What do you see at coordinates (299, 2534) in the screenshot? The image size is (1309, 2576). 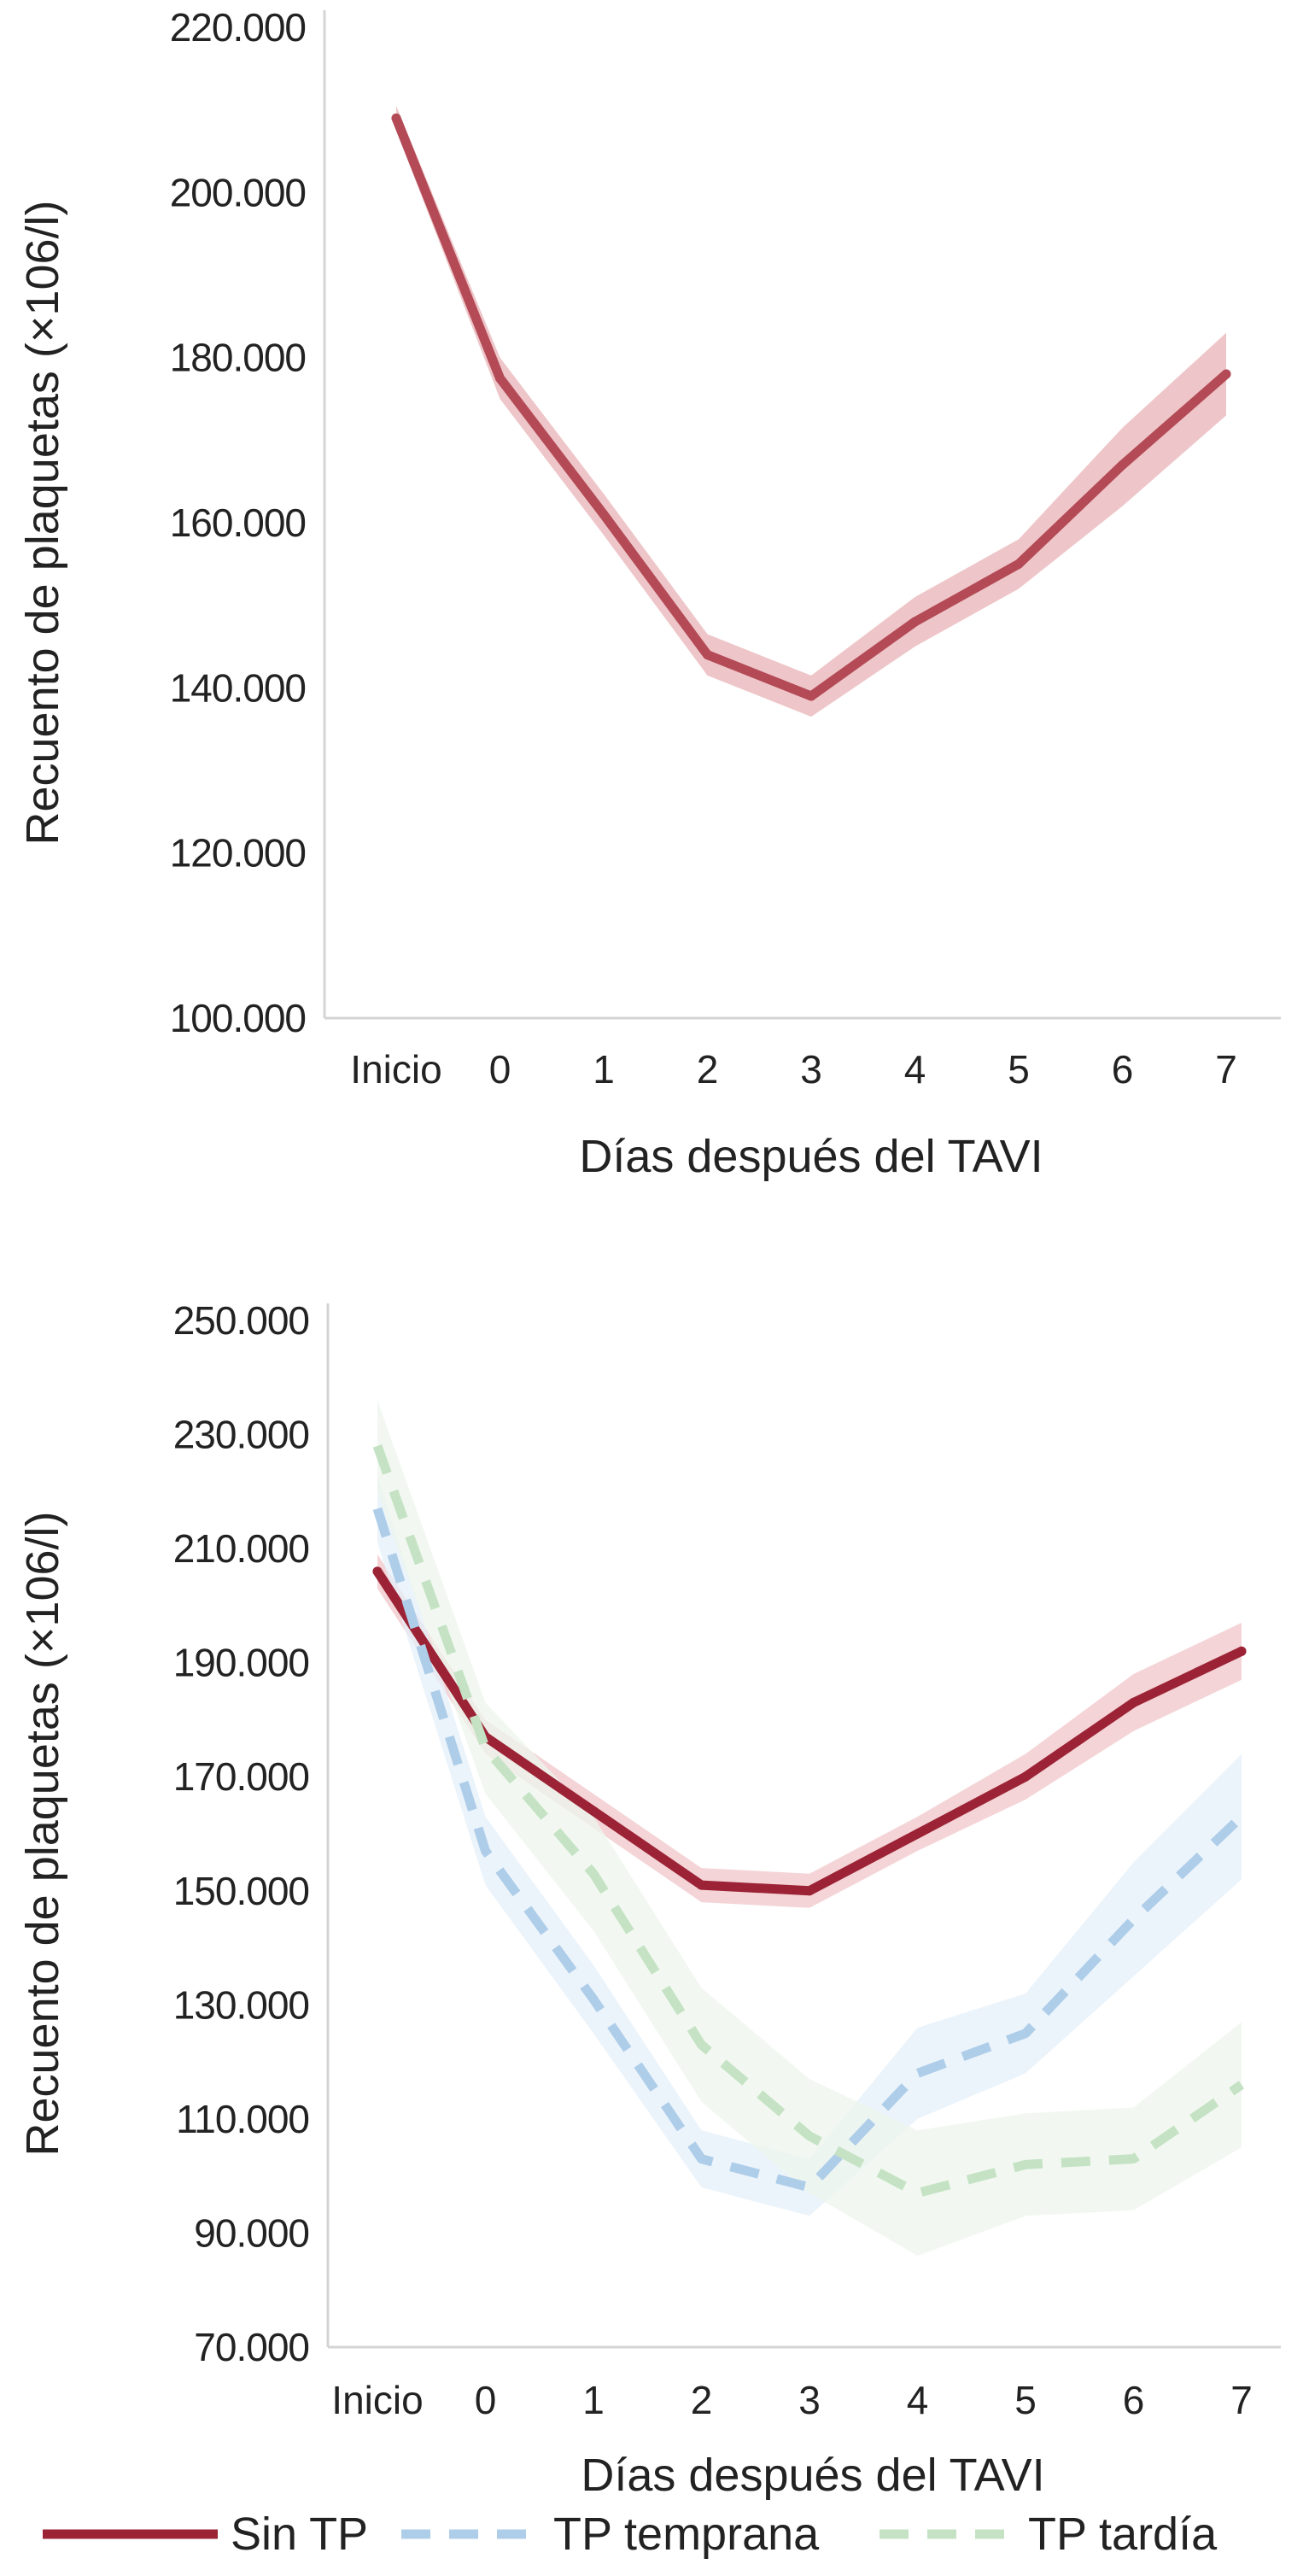 I see `legend-label-0: Sin TP` at bounding box center [299, 2534].